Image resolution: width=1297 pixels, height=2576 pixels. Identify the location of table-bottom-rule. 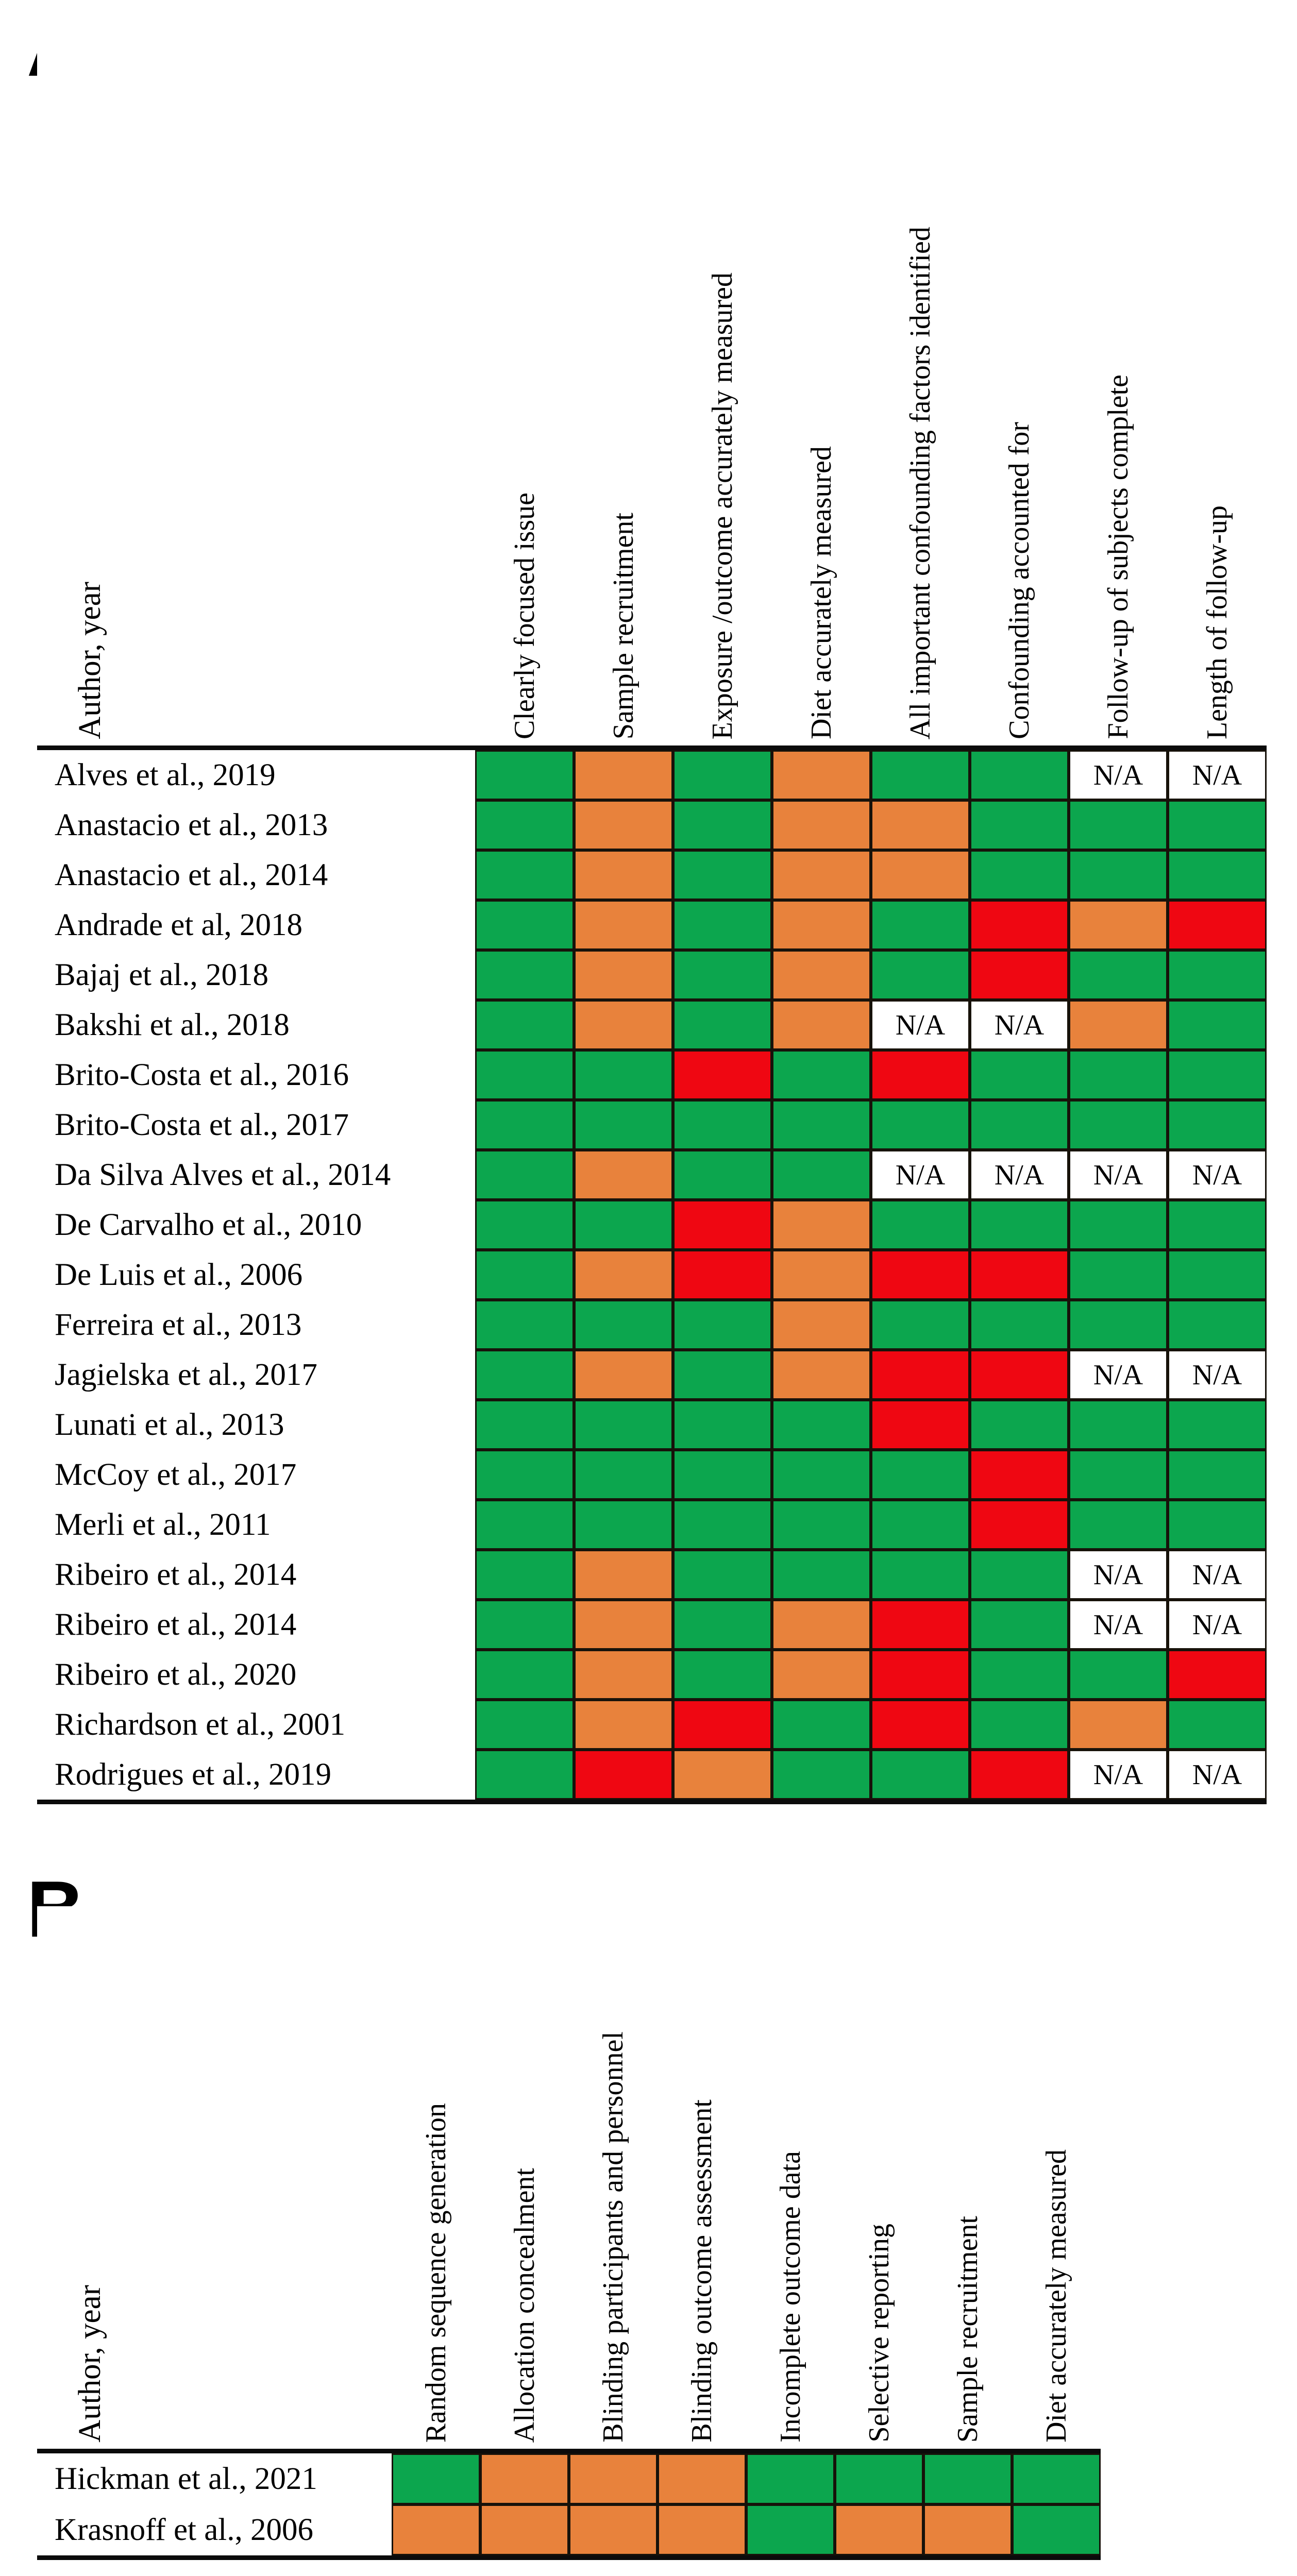
(652, 1802).